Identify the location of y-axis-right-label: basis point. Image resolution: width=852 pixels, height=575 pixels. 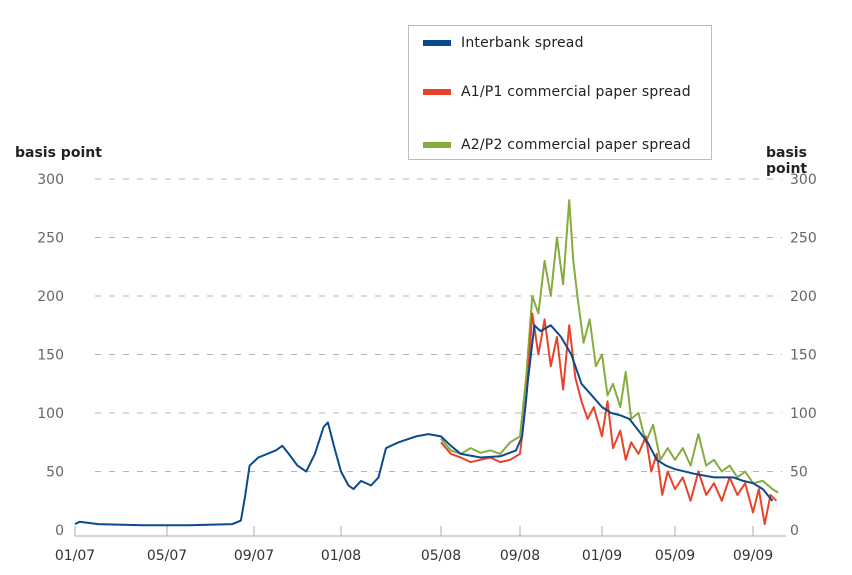
(787, 161).